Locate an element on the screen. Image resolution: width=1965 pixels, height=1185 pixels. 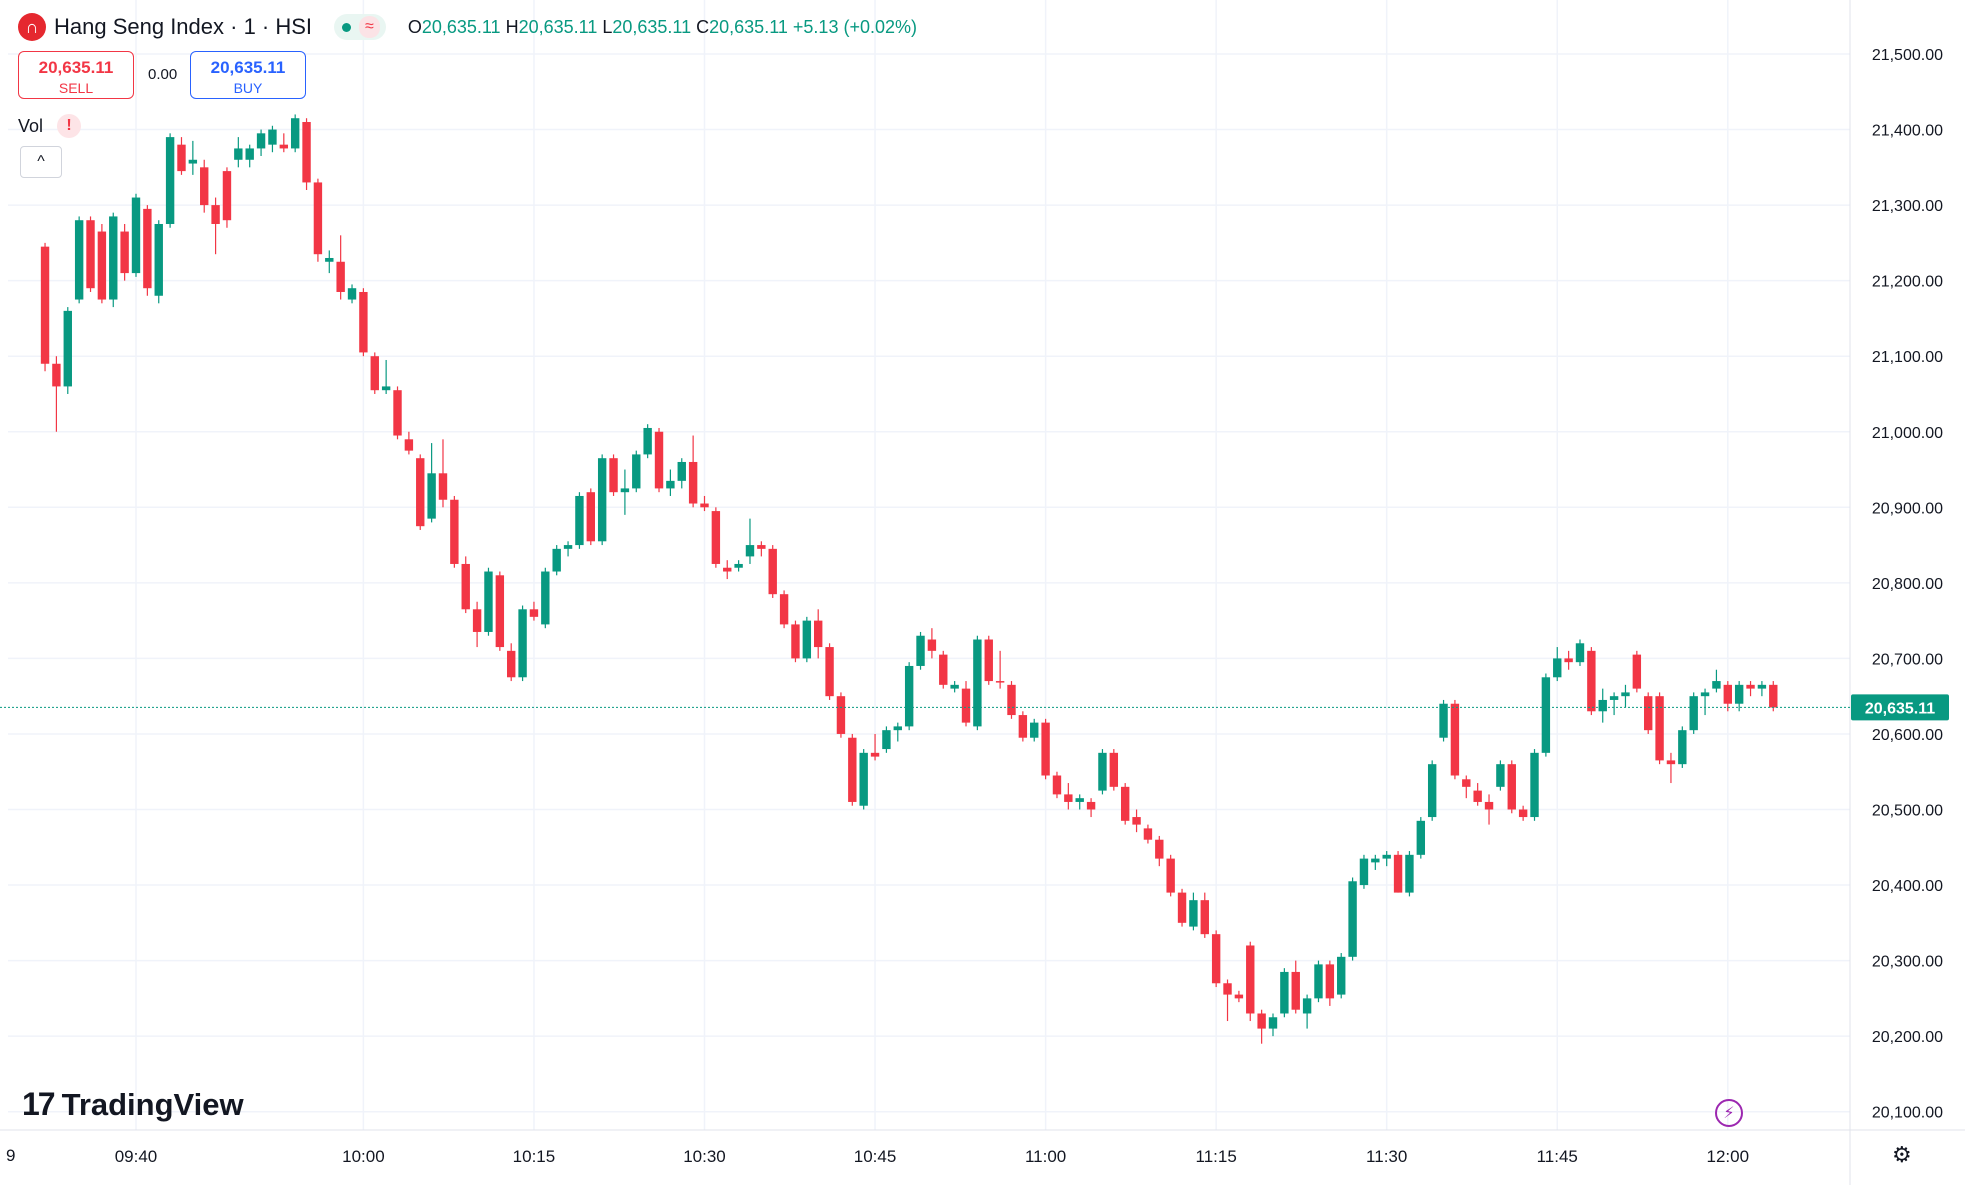
bolt-icon: ⚡ is located at coordinates (1729, 1113).